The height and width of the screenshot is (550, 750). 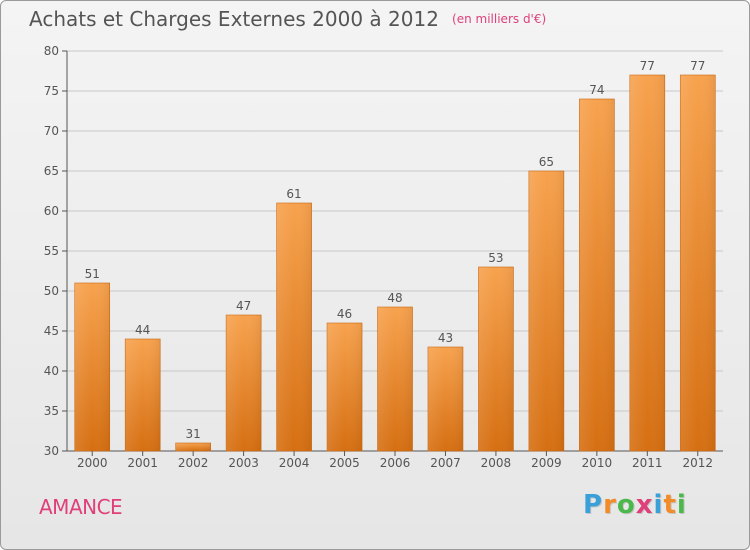 What do you see at coordinates (243, 463) in the screenshot?
I see `x-tick-label: 2003` at bounding box center [243, 463].